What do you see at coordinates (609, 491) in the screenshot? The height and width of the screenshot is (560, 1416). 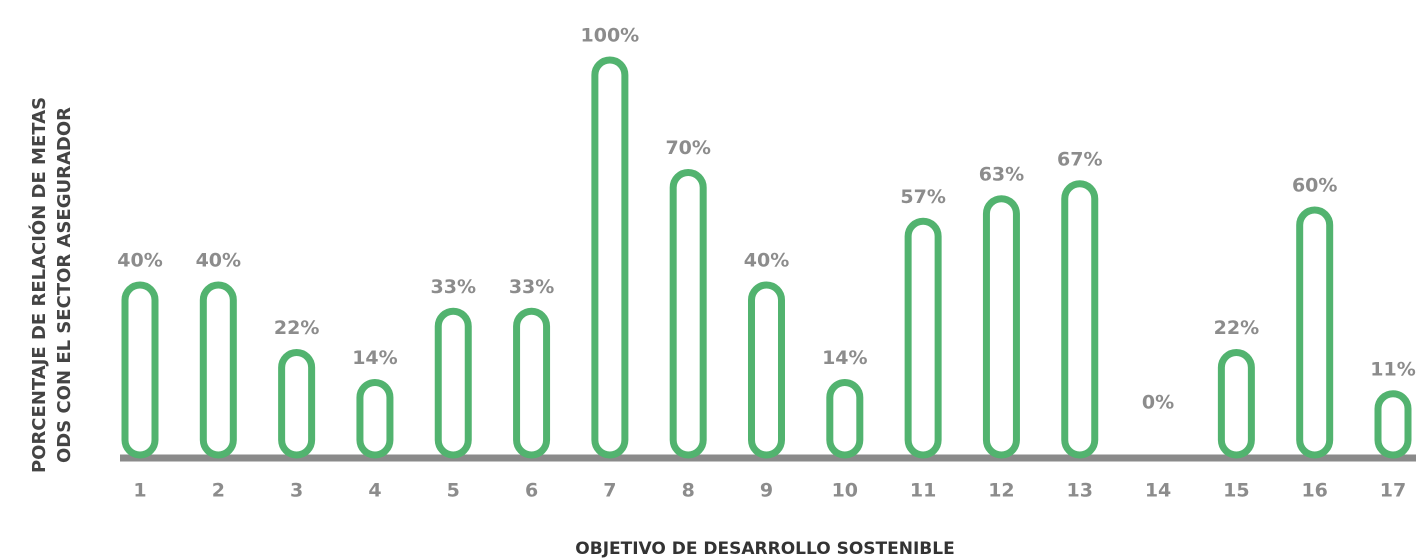 I see `x-tick-label: 7` at bounding box center [609, 491].